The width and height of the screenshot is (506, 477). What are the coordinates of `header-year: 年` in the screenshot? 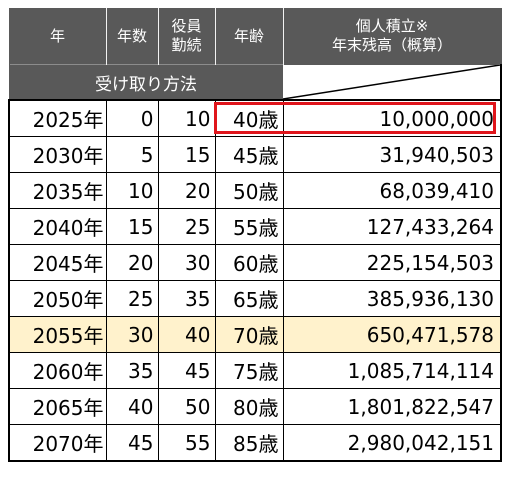 It's located at (57, 36).